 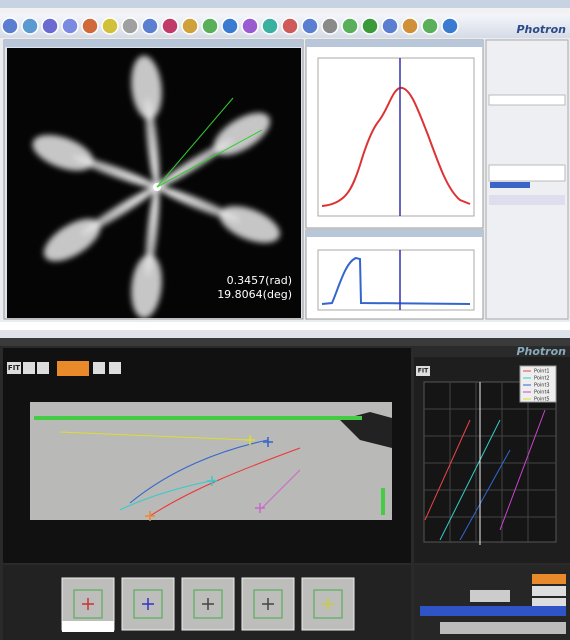 What do you see at coordinates (259, 280) in the screenshot?
I see `angle-rad: 0.3457(rad)` at bounding box center [259, 280].